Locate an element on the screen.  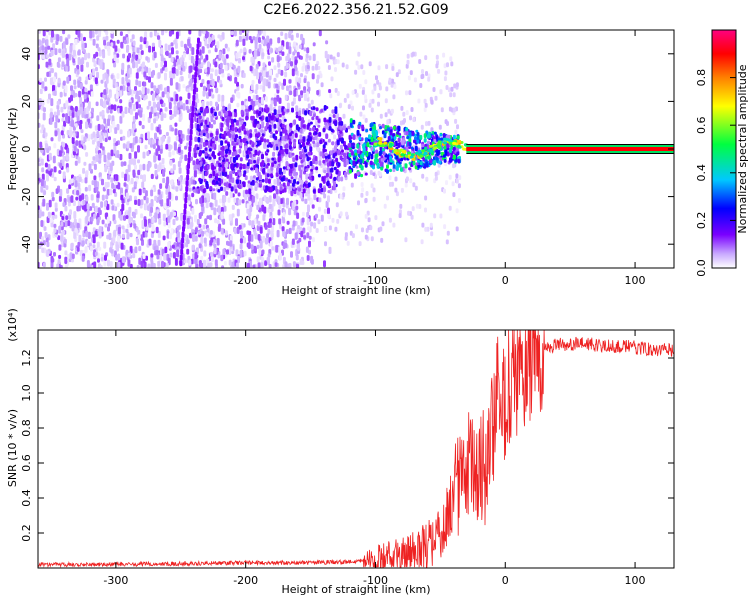
spectrogram-cell-2076 is located at coordinates (47, 187).